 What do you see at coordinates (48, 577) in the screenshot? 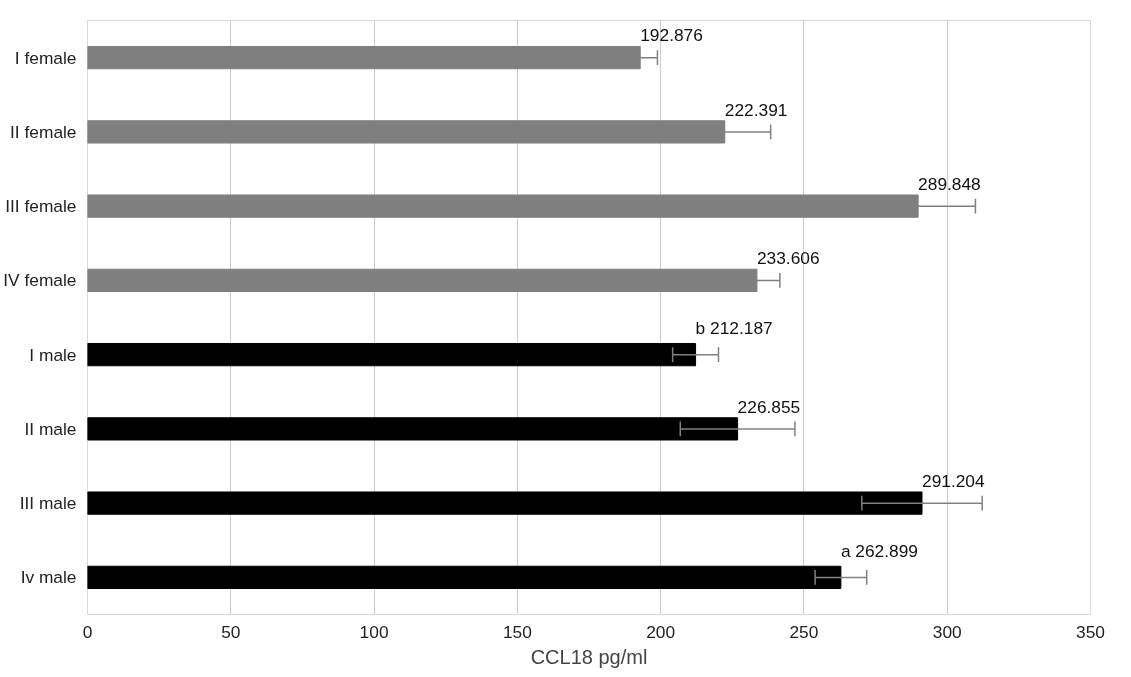
I see `y-tick-label: Iv male` at bounding box center [48, 577].